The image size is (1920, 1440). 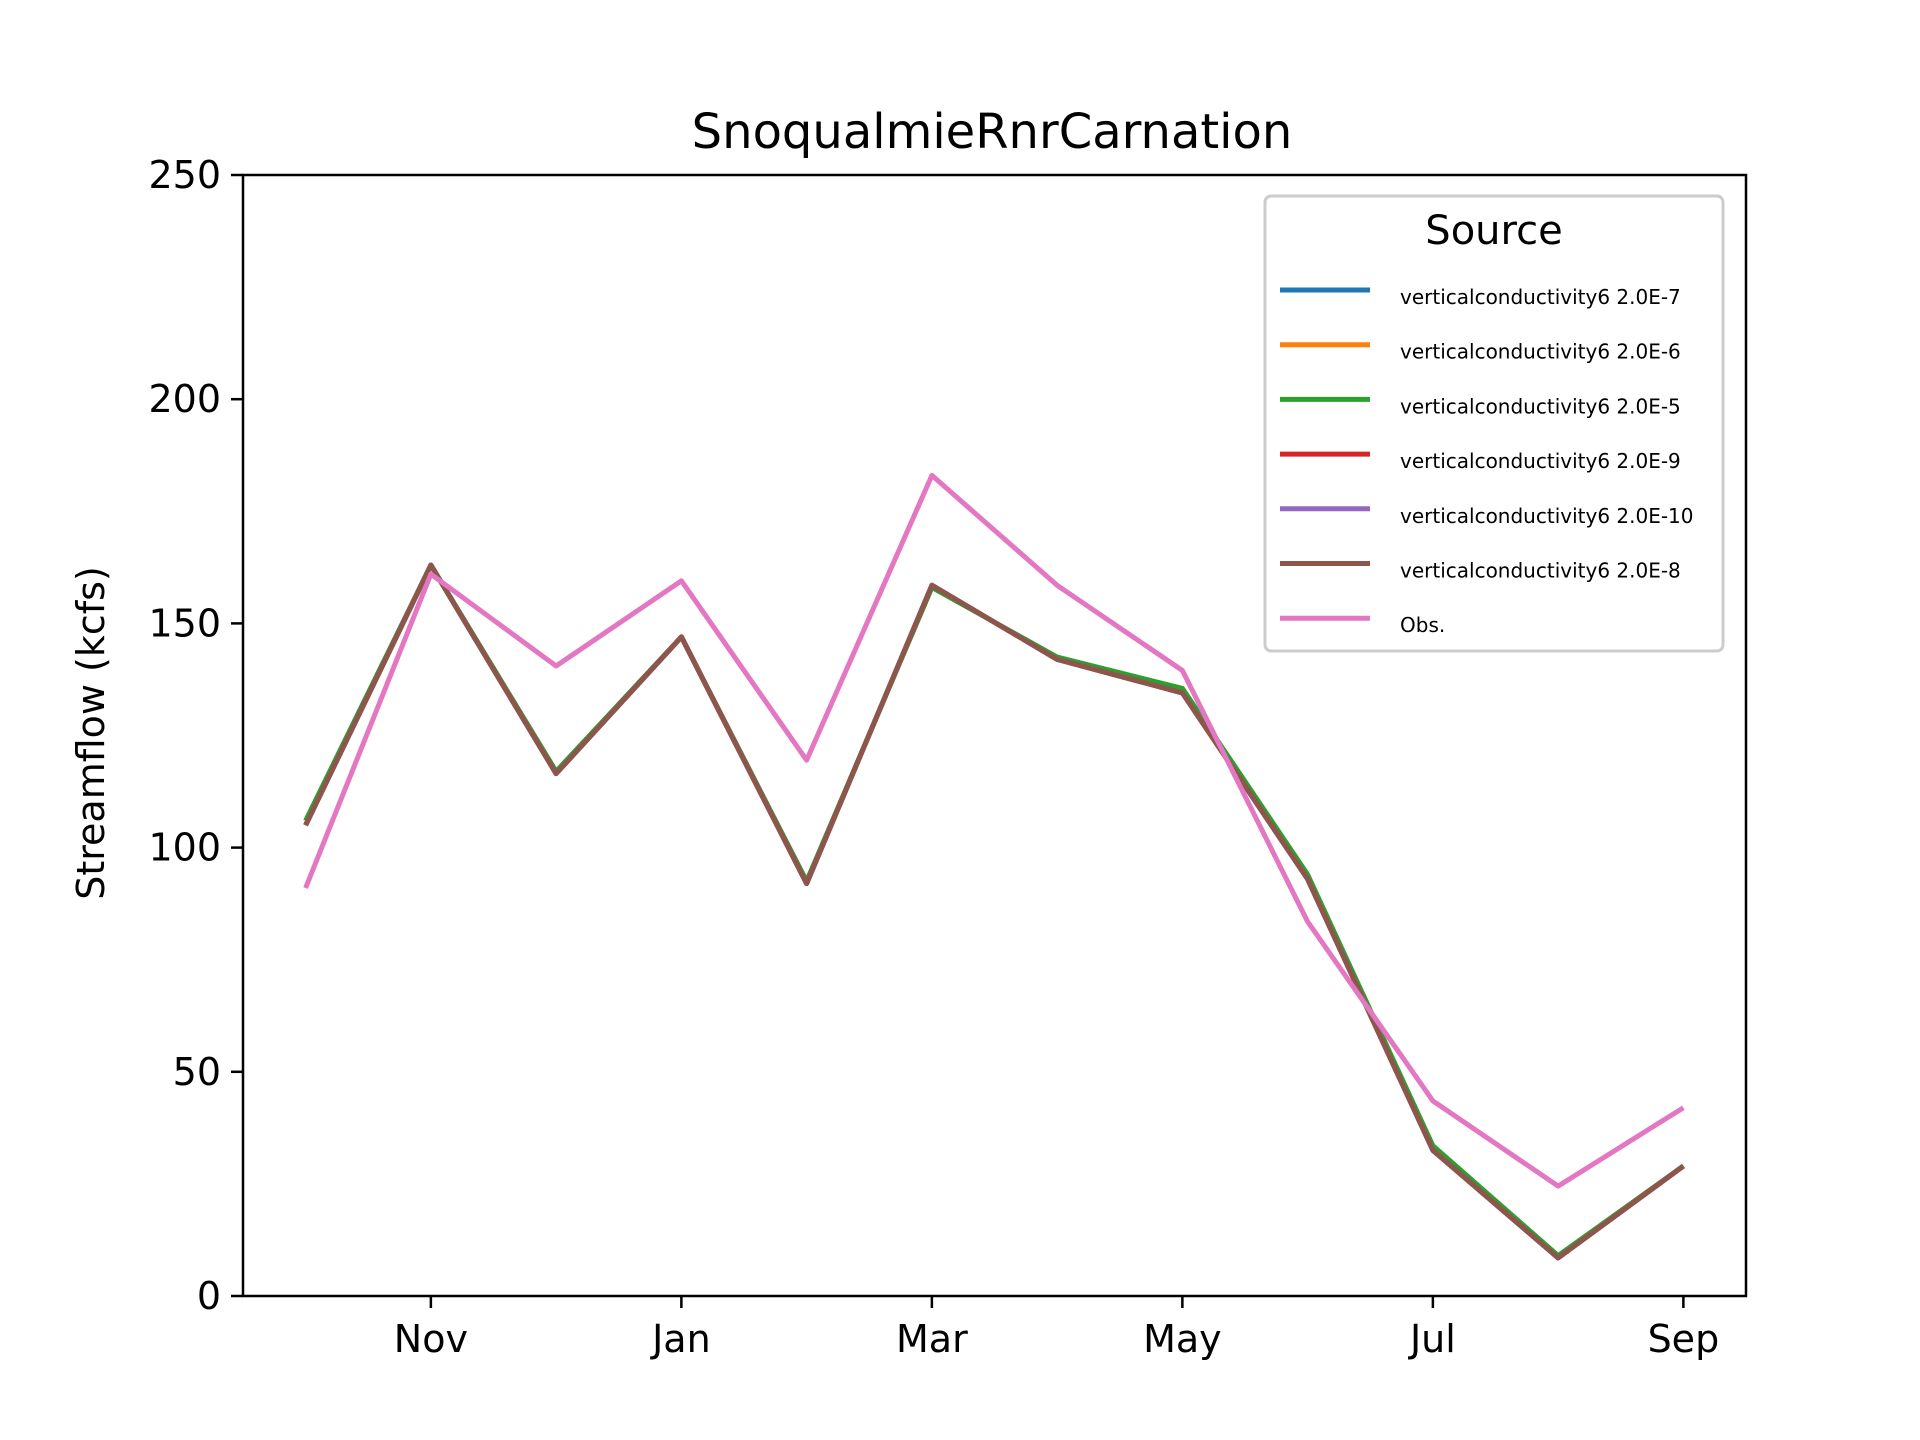 I want to click on x-tick-label-2: Mar, so click(x=932, y=1339).